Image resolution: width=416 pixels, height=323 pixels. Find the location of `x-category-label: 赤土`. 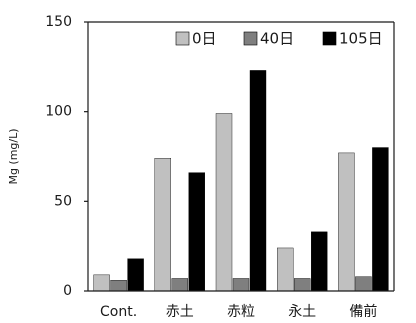

x-category-label: 赤土 is located at coordinates (180, 312).